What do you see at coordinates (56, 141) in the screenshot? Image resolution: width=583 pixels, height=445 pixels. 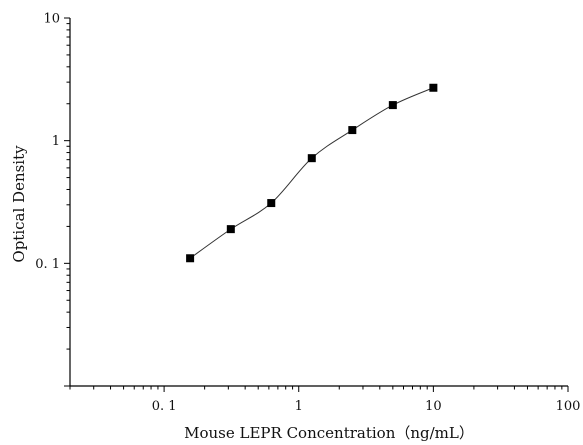 I see `y-tick-label: 1` at bounding box center [56, 141].